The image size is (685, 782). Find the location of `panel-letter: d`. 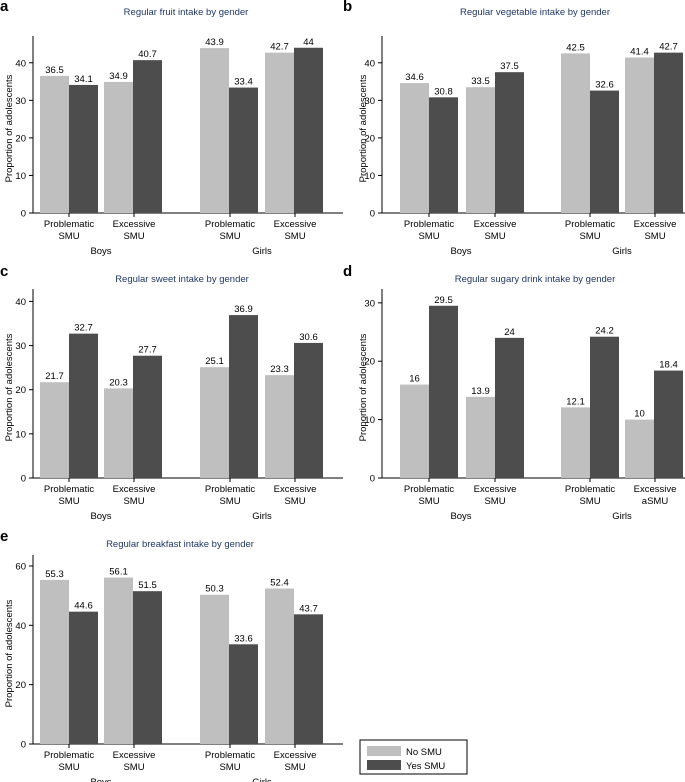

panel-letter: d is located at coordinates (347, 271).